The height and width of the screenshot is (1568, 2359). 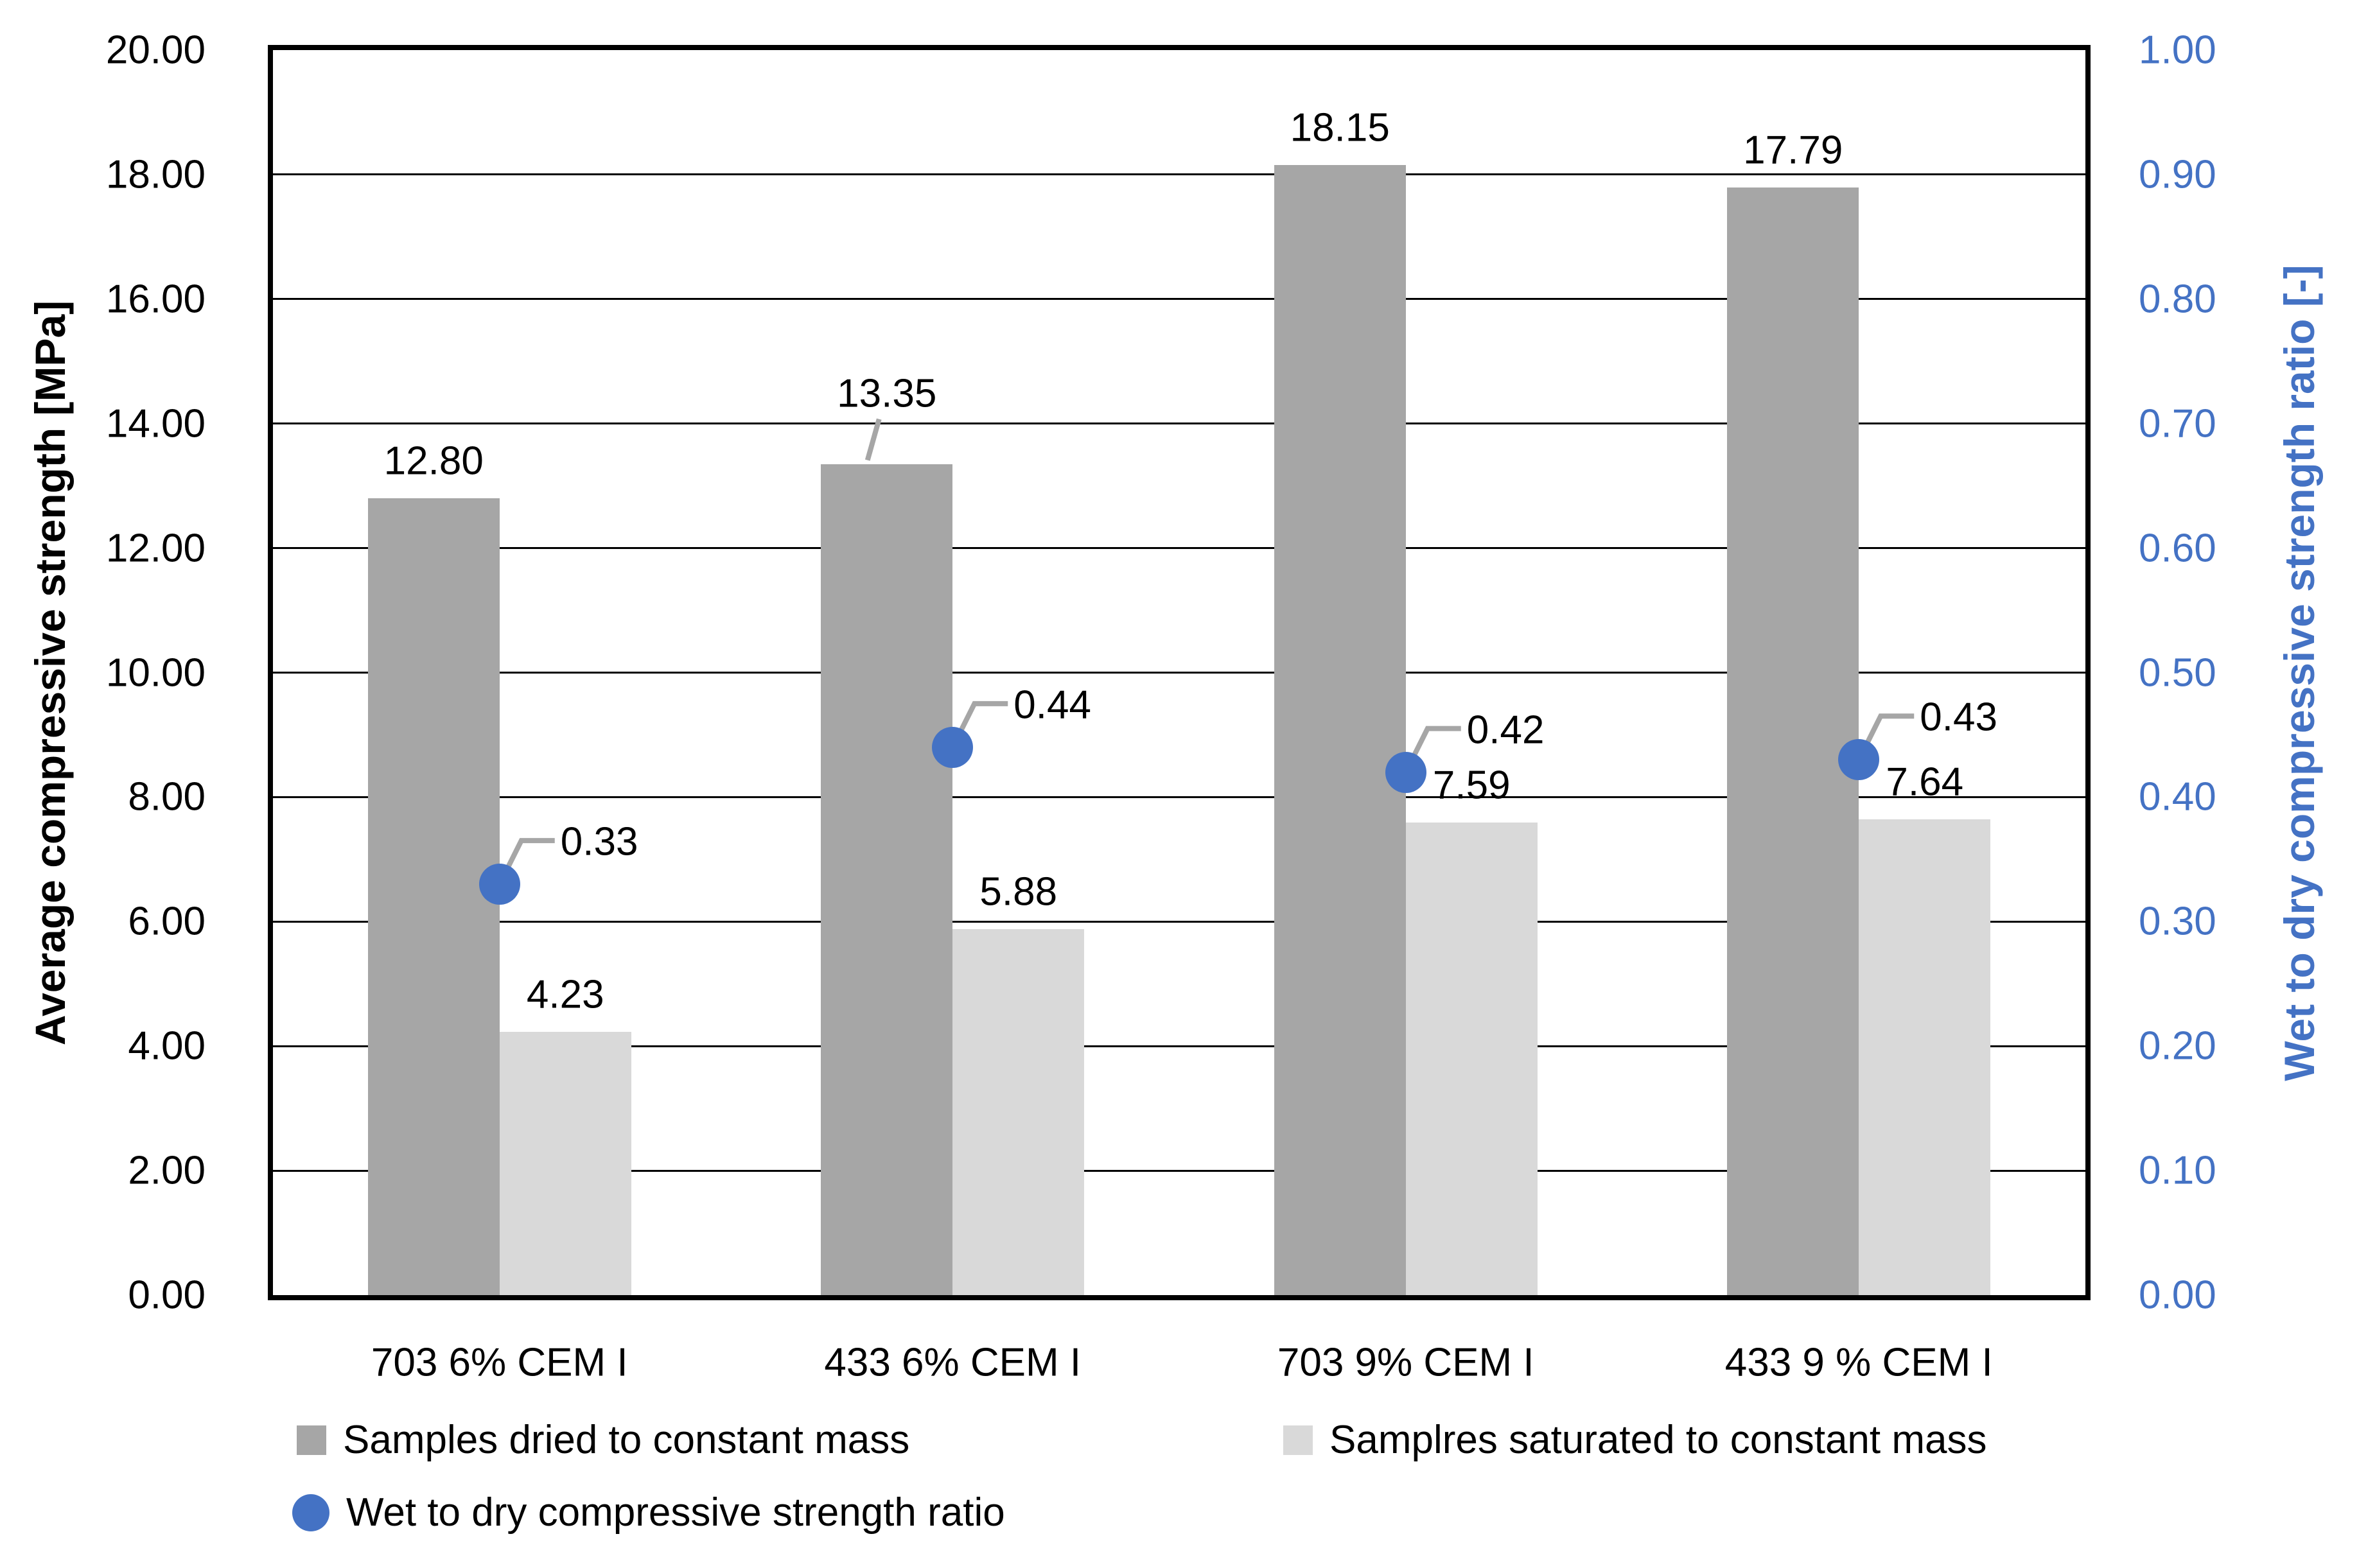 What do you see at coordinates (499, 1362) in the screenshot?
I see `category-label: 703 6% CEM I` at bounding box center [499, 1362].